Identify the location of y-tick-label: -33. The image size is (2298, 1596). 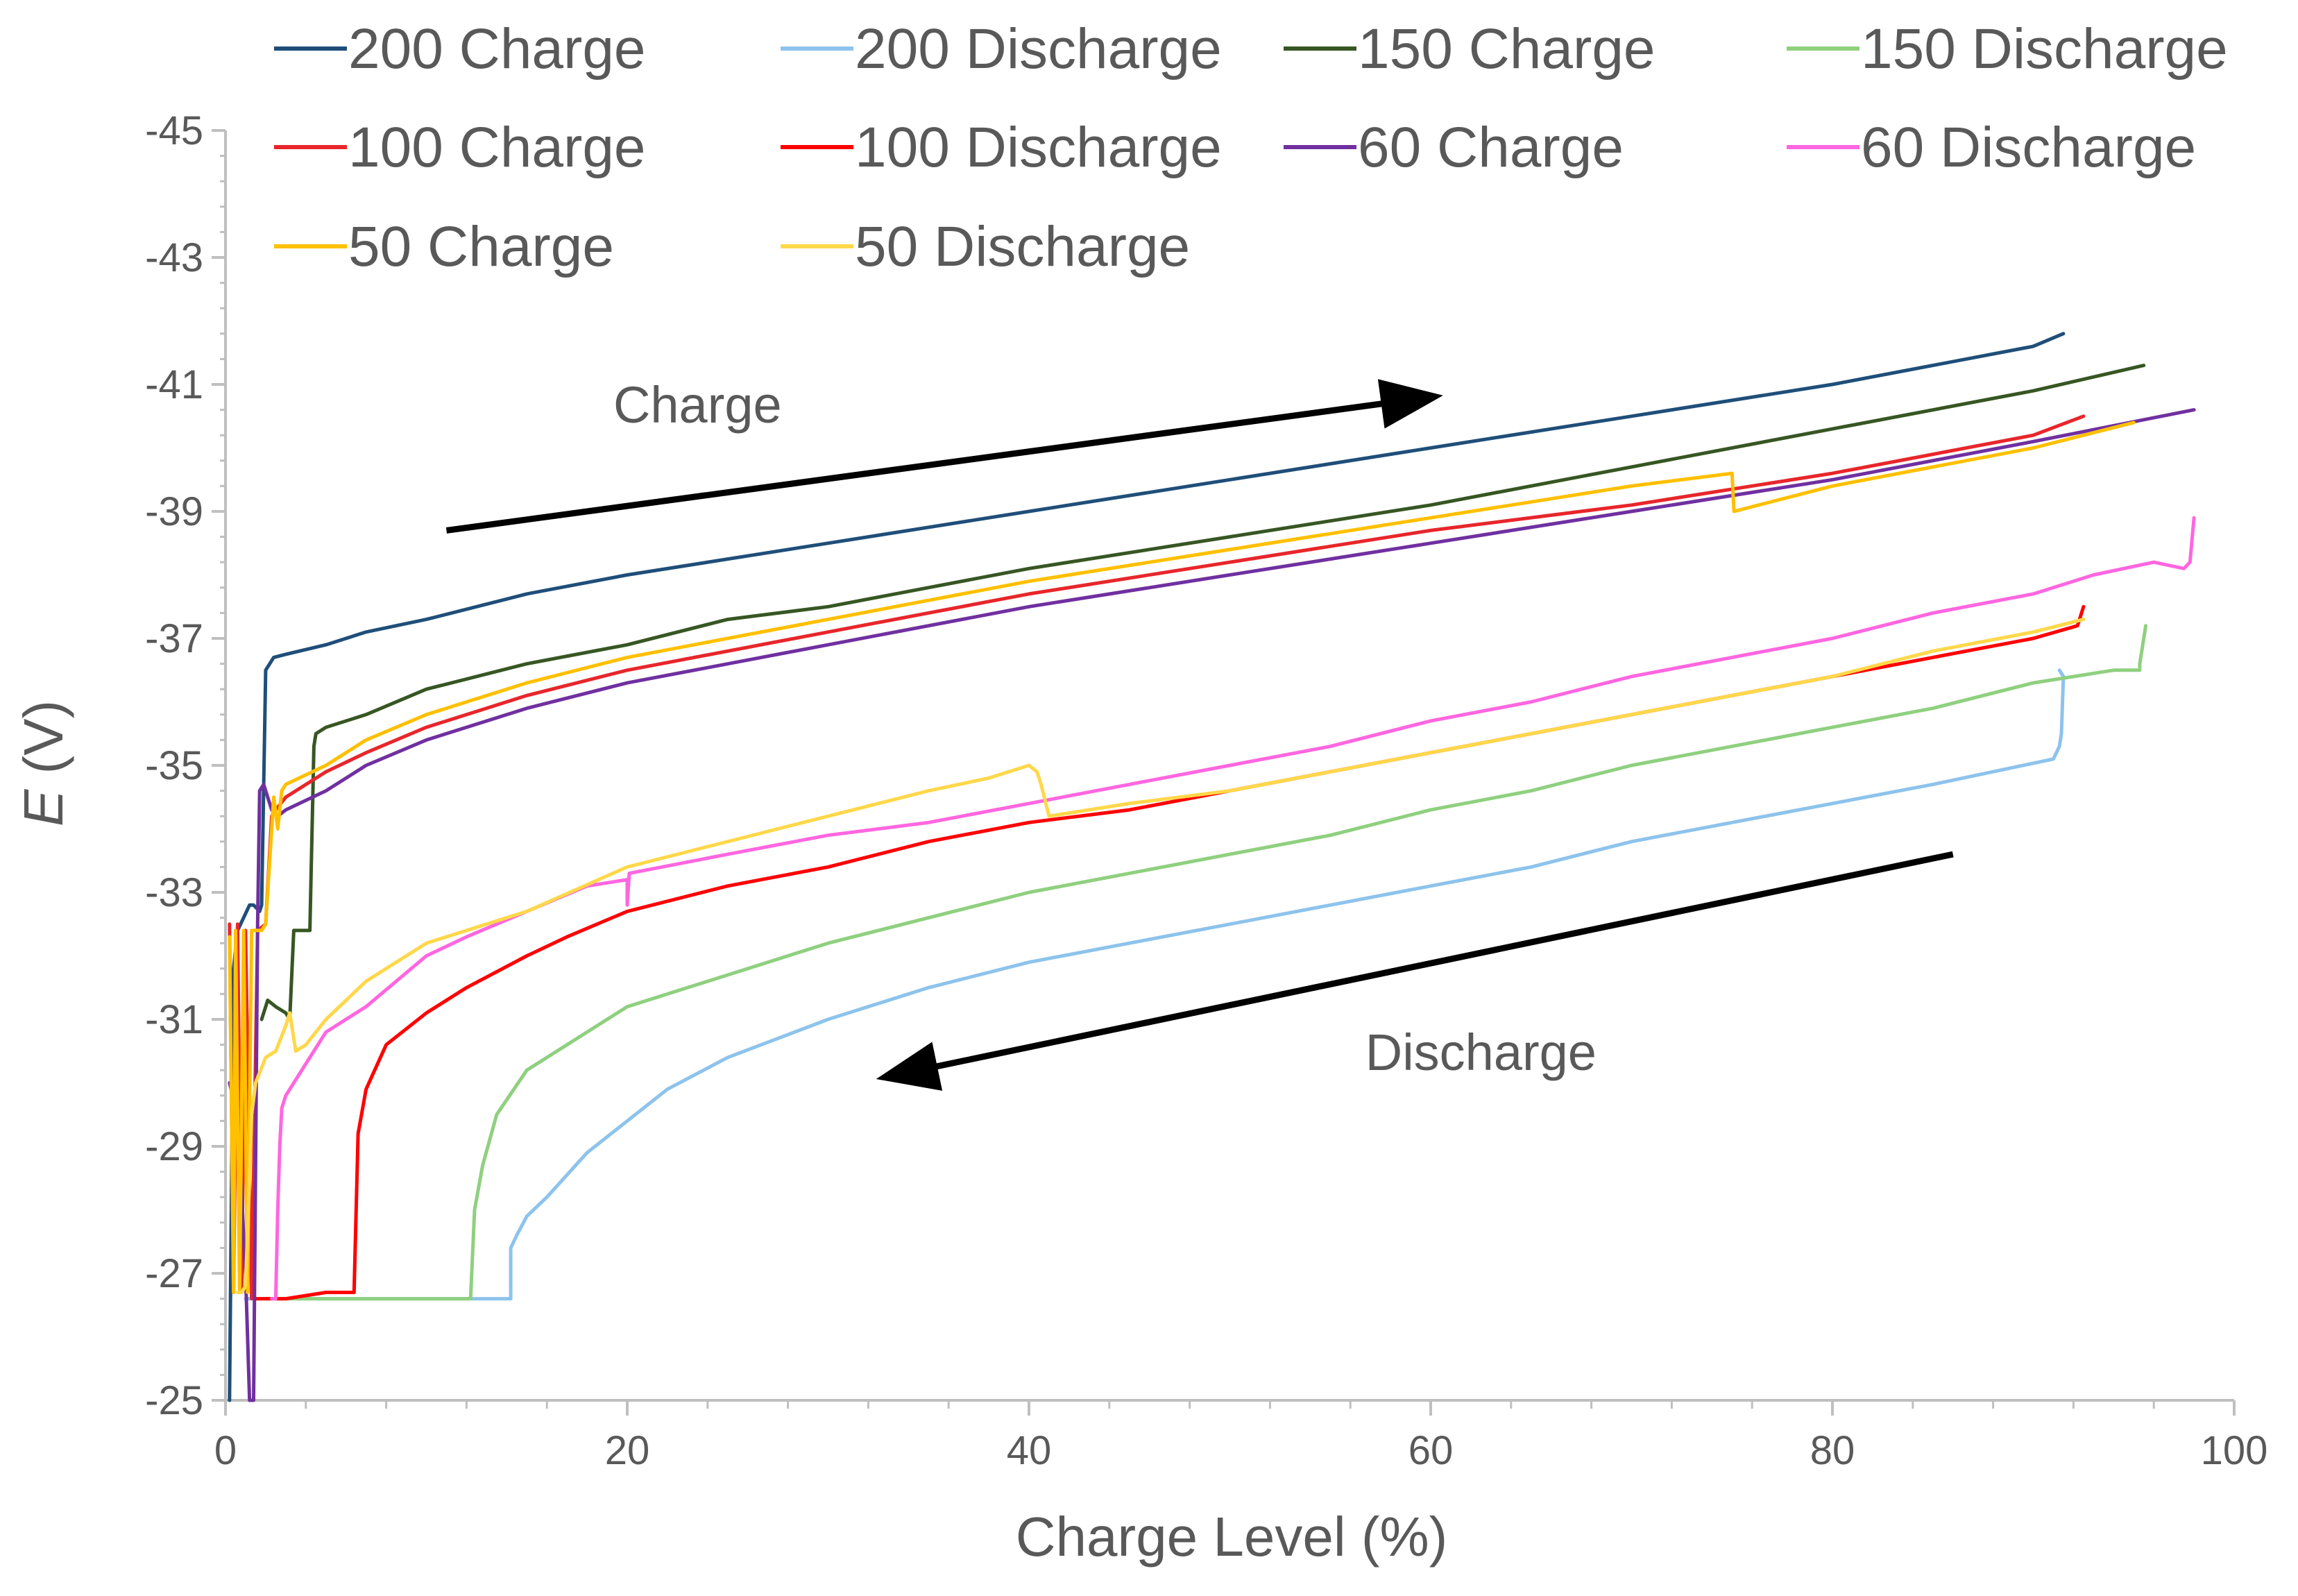
(174, 892).